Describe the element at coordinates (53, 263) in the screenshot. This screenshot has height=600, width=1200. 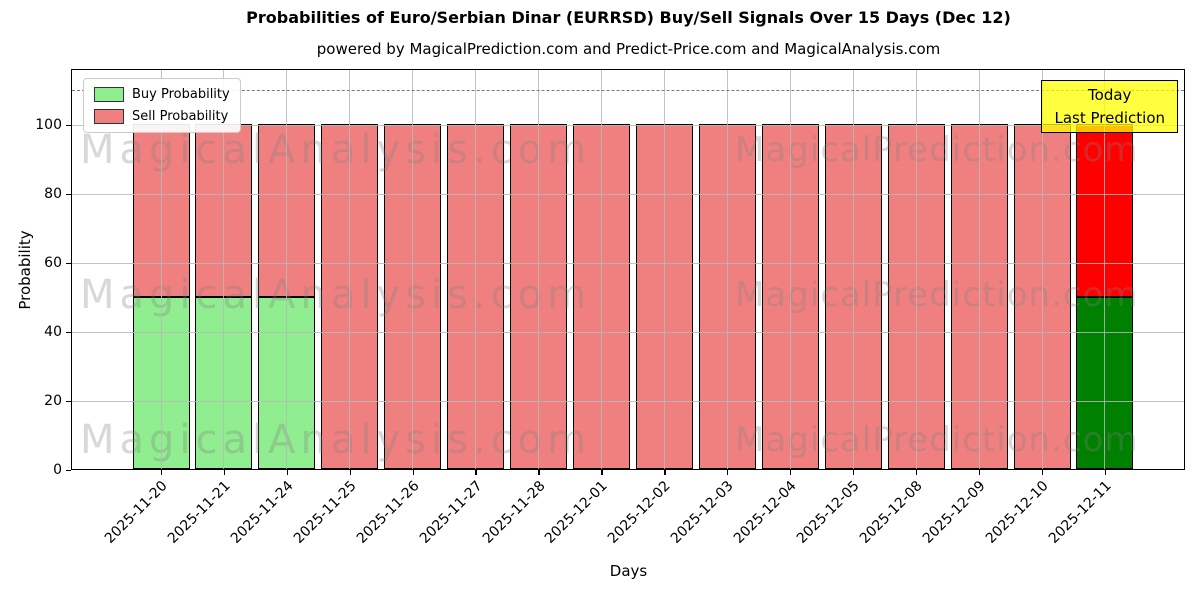
I see `y-tick-label: 60` at that location.